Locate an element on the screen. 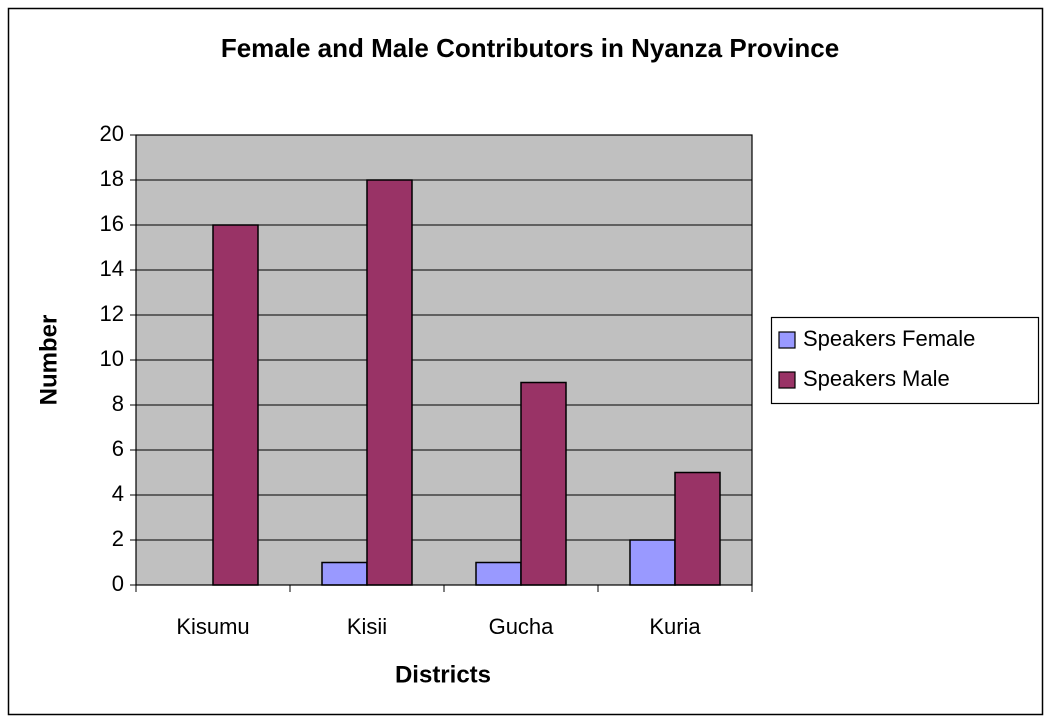 This screenshot has width=1052, height=723. x-tick-label: Kuria is located at coordinates (675, 626).